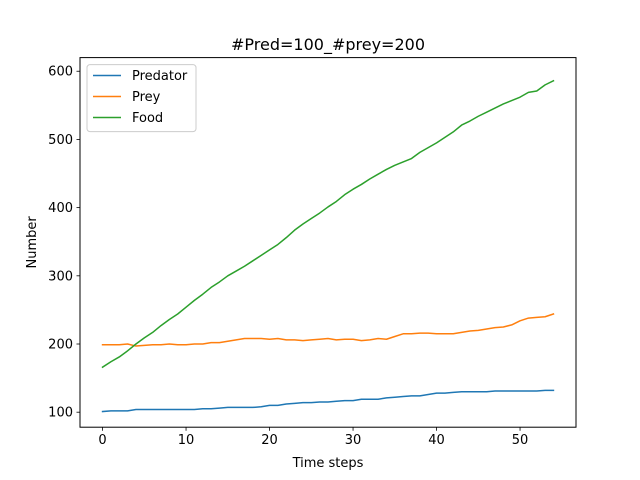  I want to click on series-line-prey, so click(328, 330).